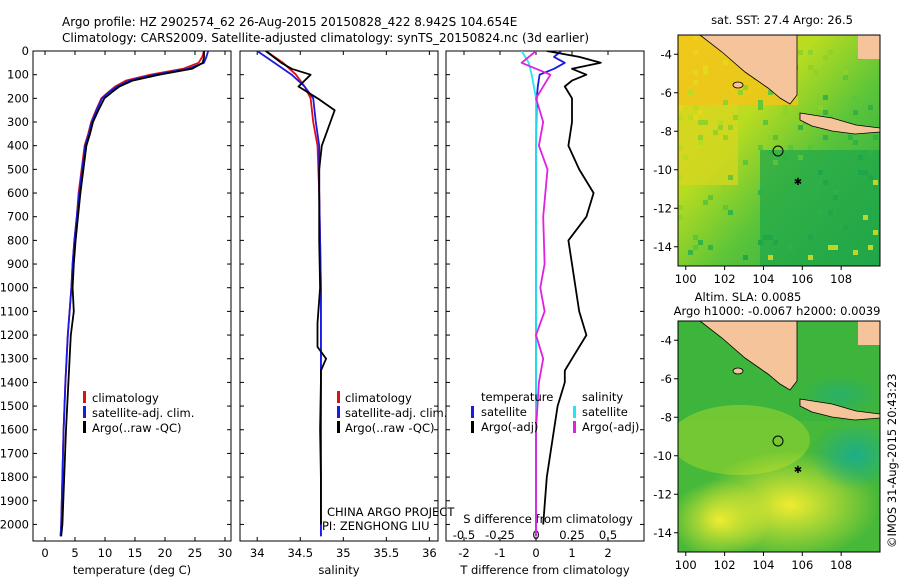 This screenshot has width=900, height=580. I want to click on lat-tick-label: -10, so click(662, 456).